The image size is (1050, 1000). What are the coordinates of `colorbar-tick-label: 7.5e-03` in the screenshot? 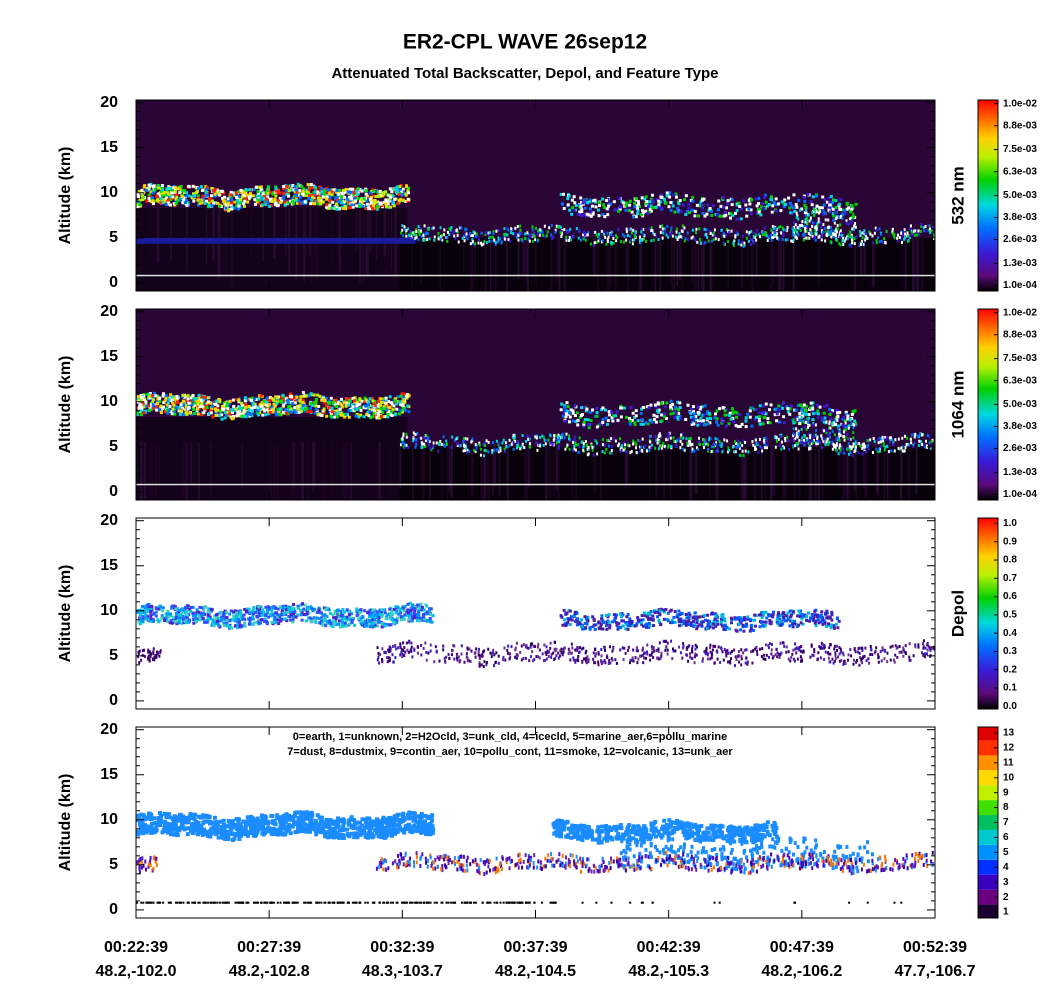 It's located at (1020, 358).